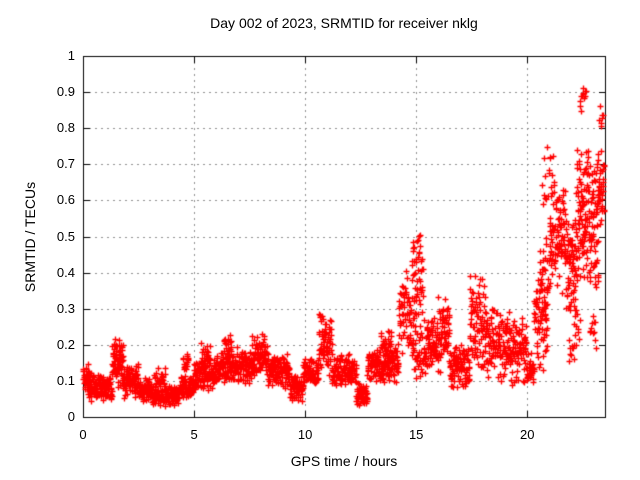 This screenshot has width=640, height=480. Describe the element at coordinates (305, 434) in the screenshot. I see `x-tick-label: 10` at that location.